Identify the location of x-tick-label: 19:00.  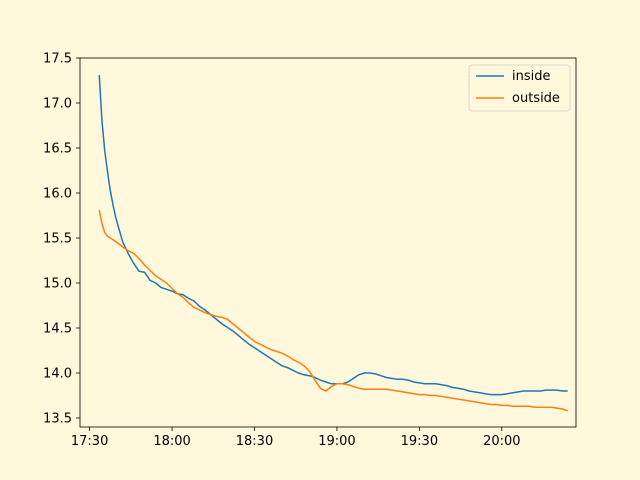
(336, 441).